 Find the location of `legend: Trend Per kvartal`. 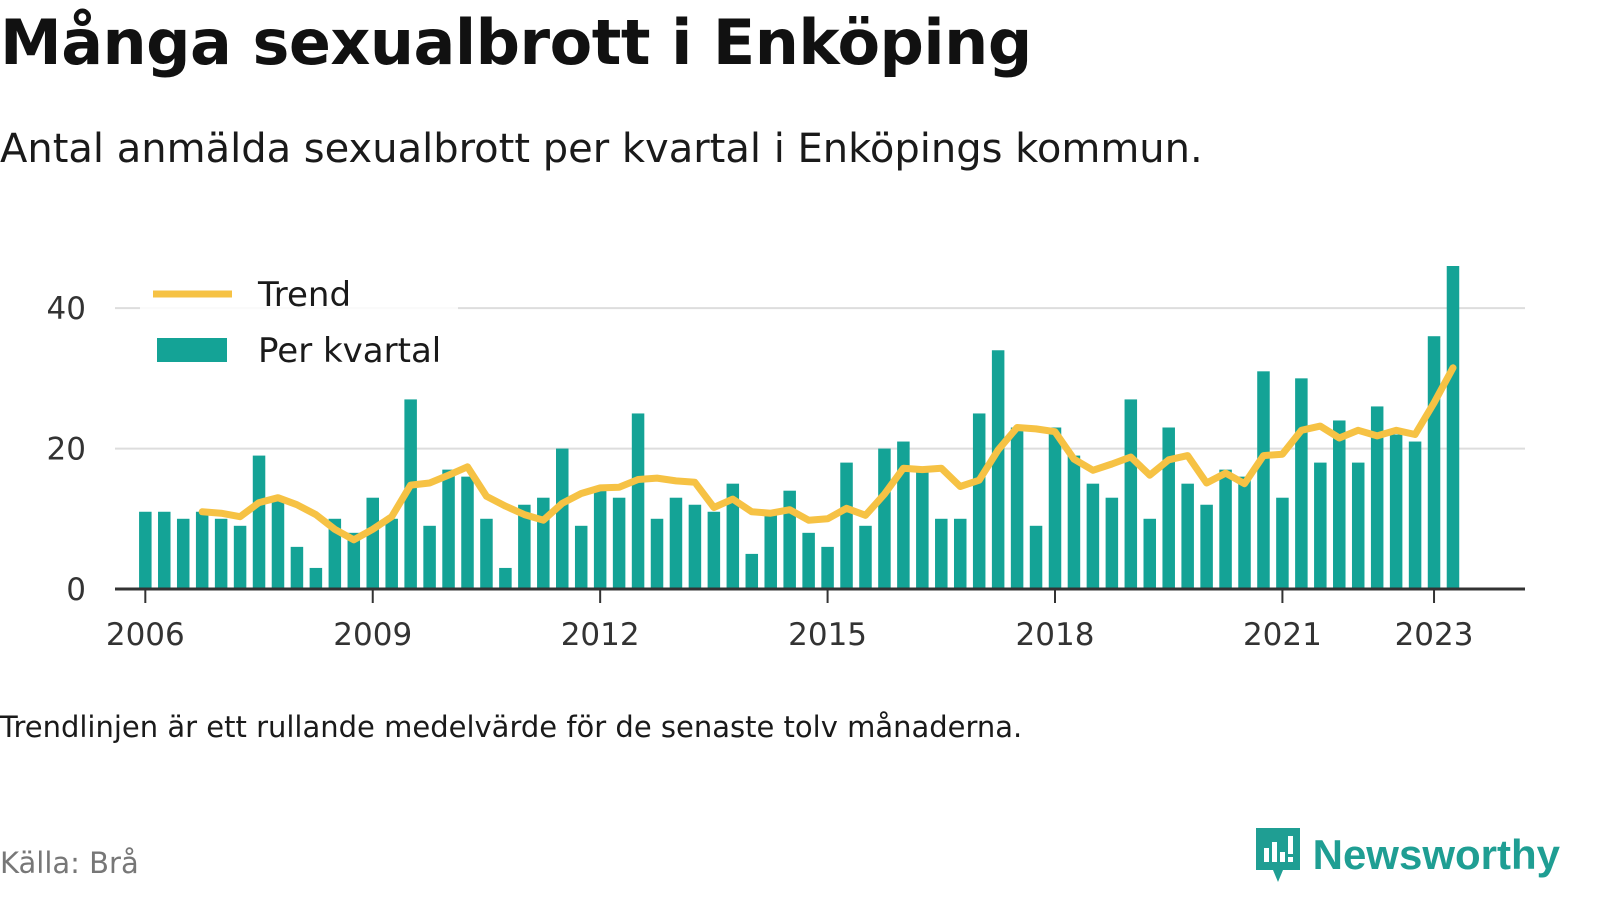

legend: Trend Per kvartal is located at coordinates (299, 323).